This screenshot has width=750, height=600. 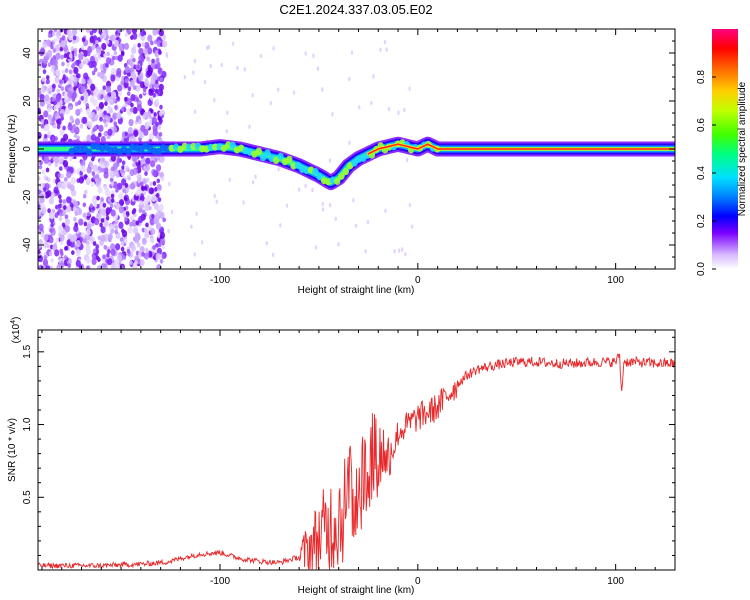 What do you see at coordinates (12, 450) in the screenshot?
I see `snr-y-axis-label: SNR (10 * v/v)` at bounding box center [12, 450].